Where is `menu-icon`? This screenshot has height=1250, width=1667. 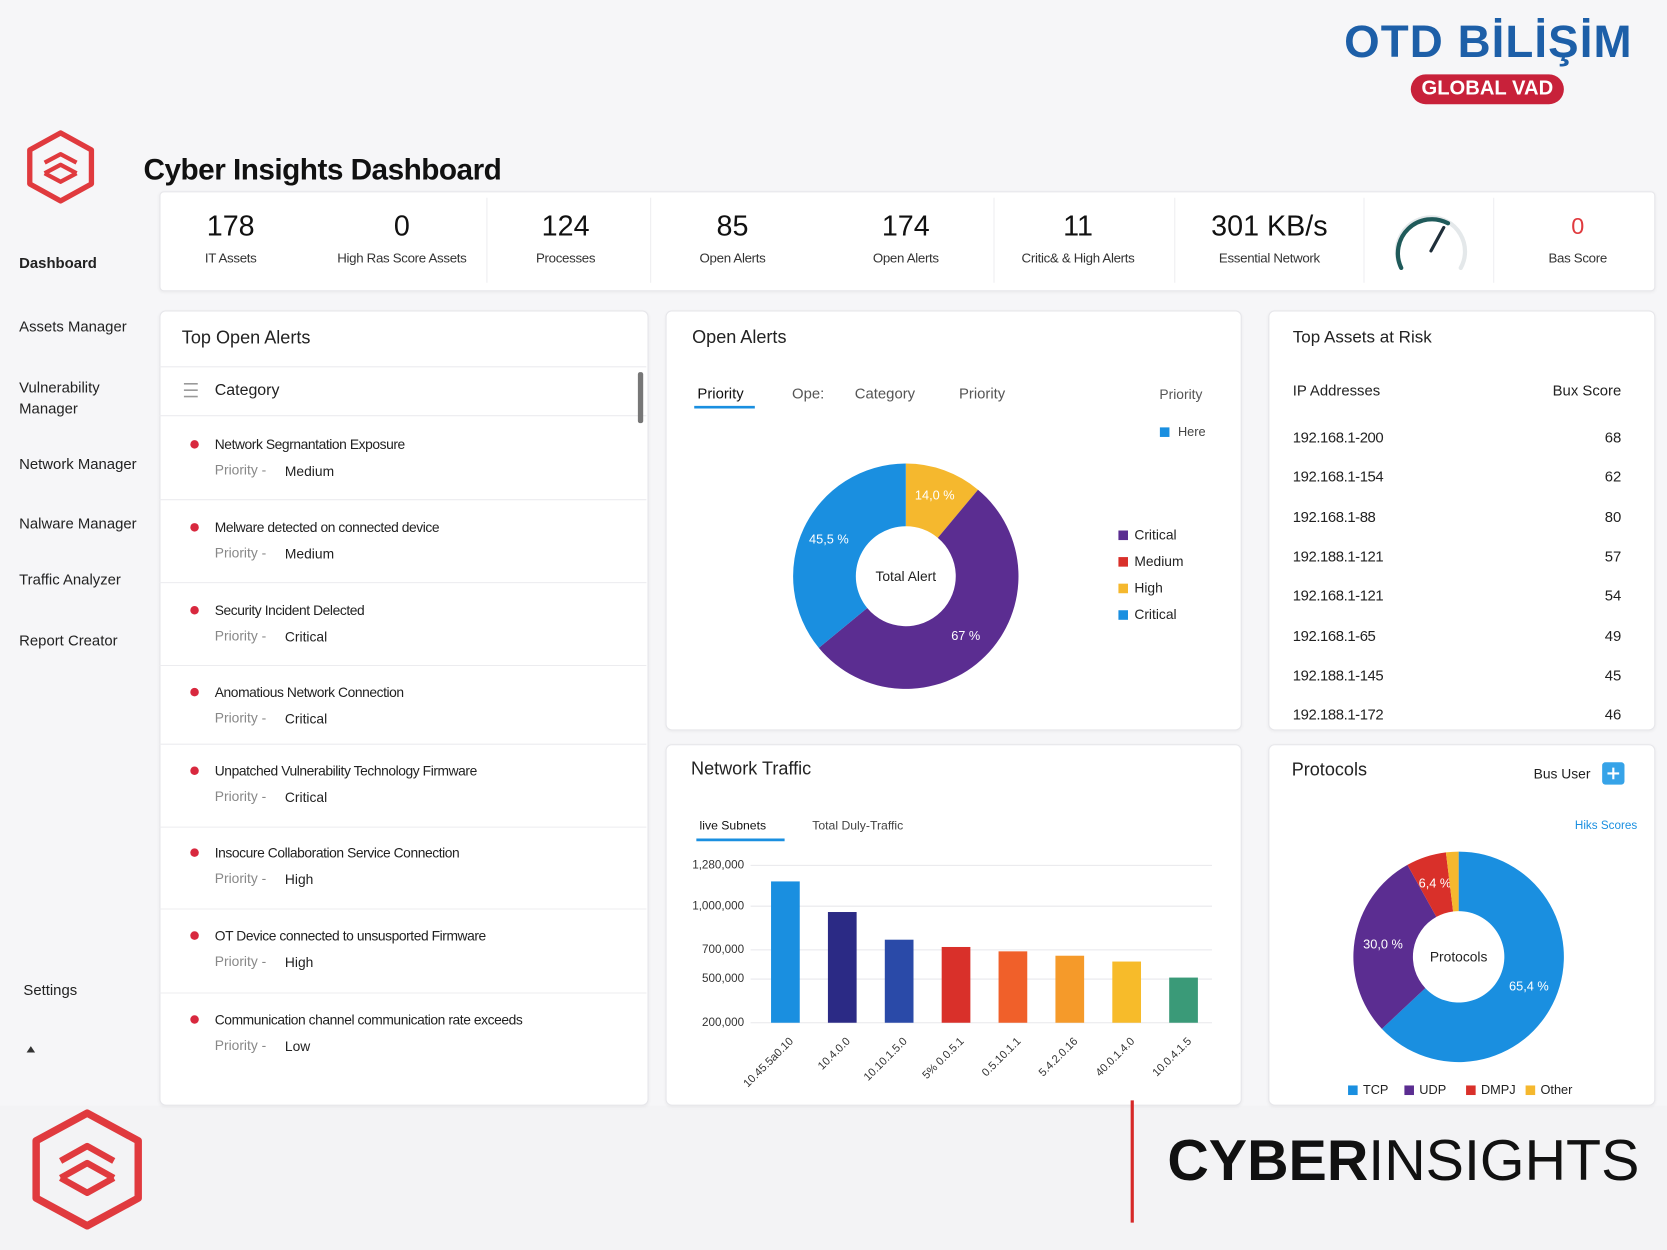
menu-icon is located at coordinates (190, 390).